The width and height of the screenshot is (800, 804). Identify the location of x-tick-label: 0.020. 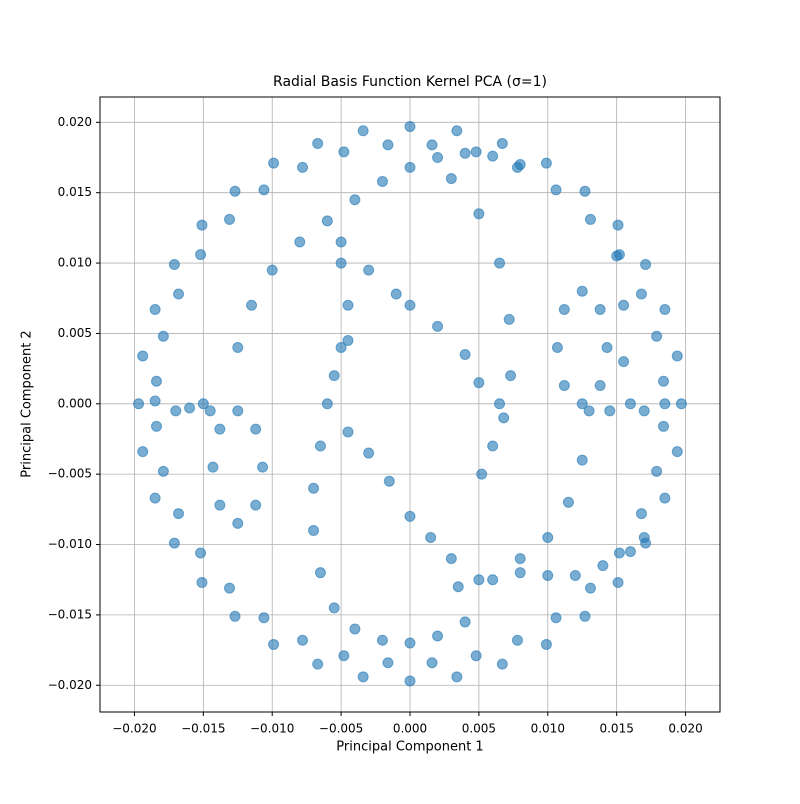
(685, 729).